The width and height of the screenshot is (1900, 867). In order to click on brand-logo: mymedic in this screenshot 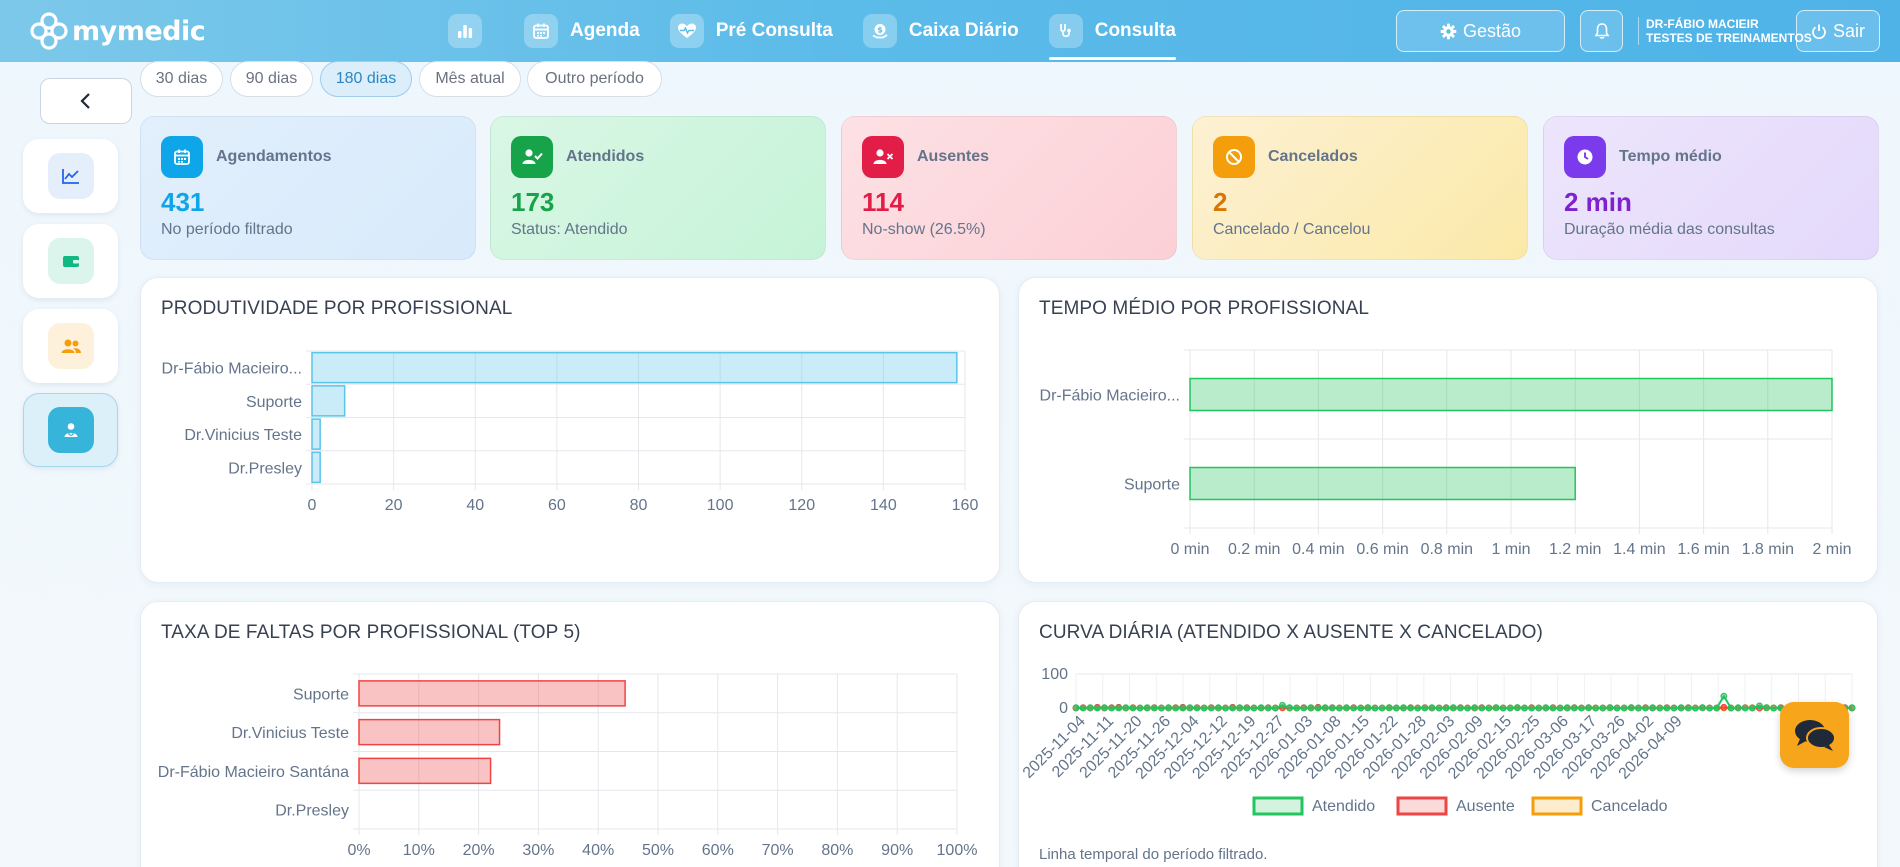, I will do `click(117, 31)`.